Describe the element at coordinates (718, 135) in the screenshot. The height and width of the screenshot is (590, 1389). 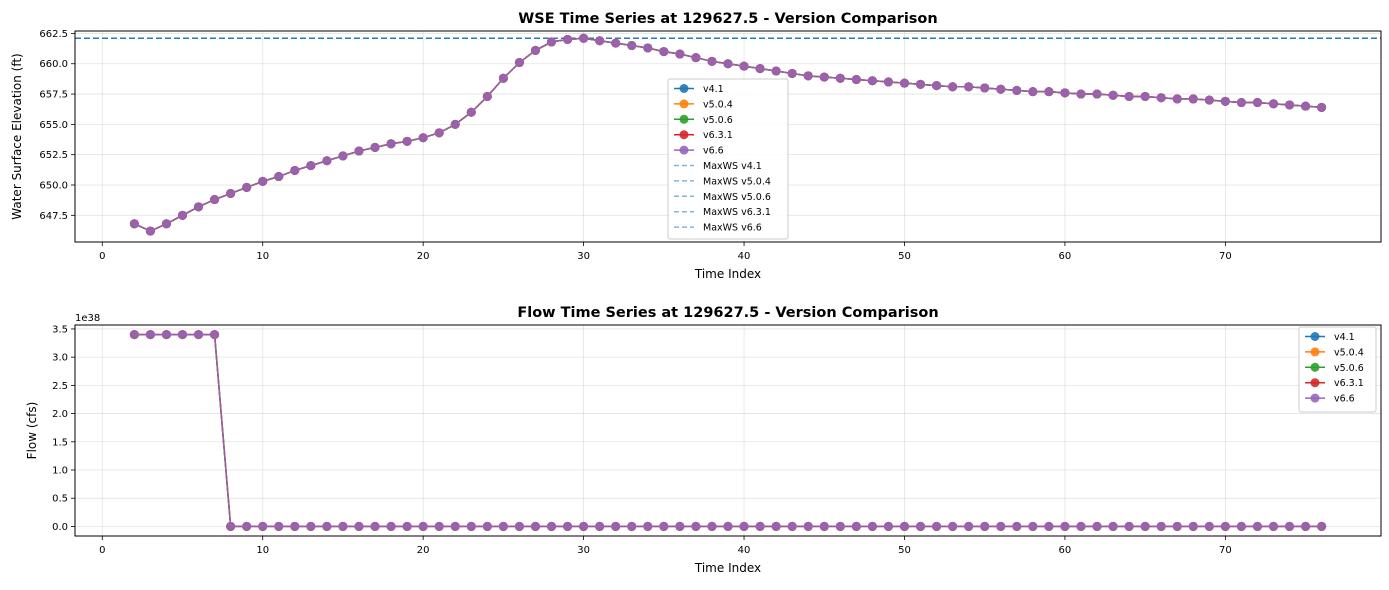
I see `legend-label: v6.3.1` at that location.